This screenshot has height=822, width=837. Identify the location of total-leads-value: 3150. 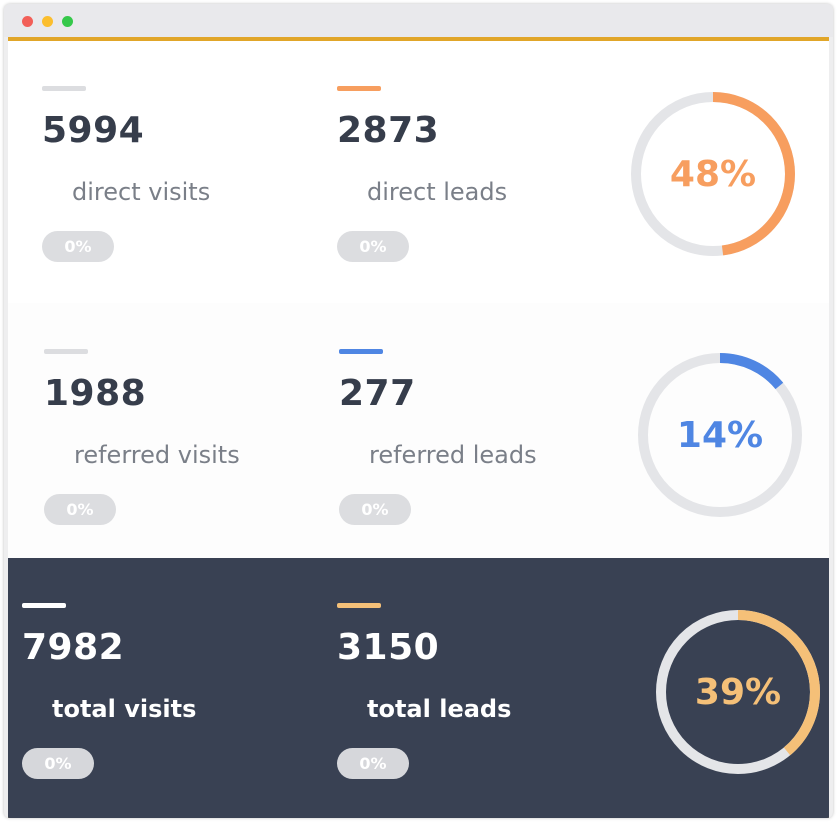
(388, 647).